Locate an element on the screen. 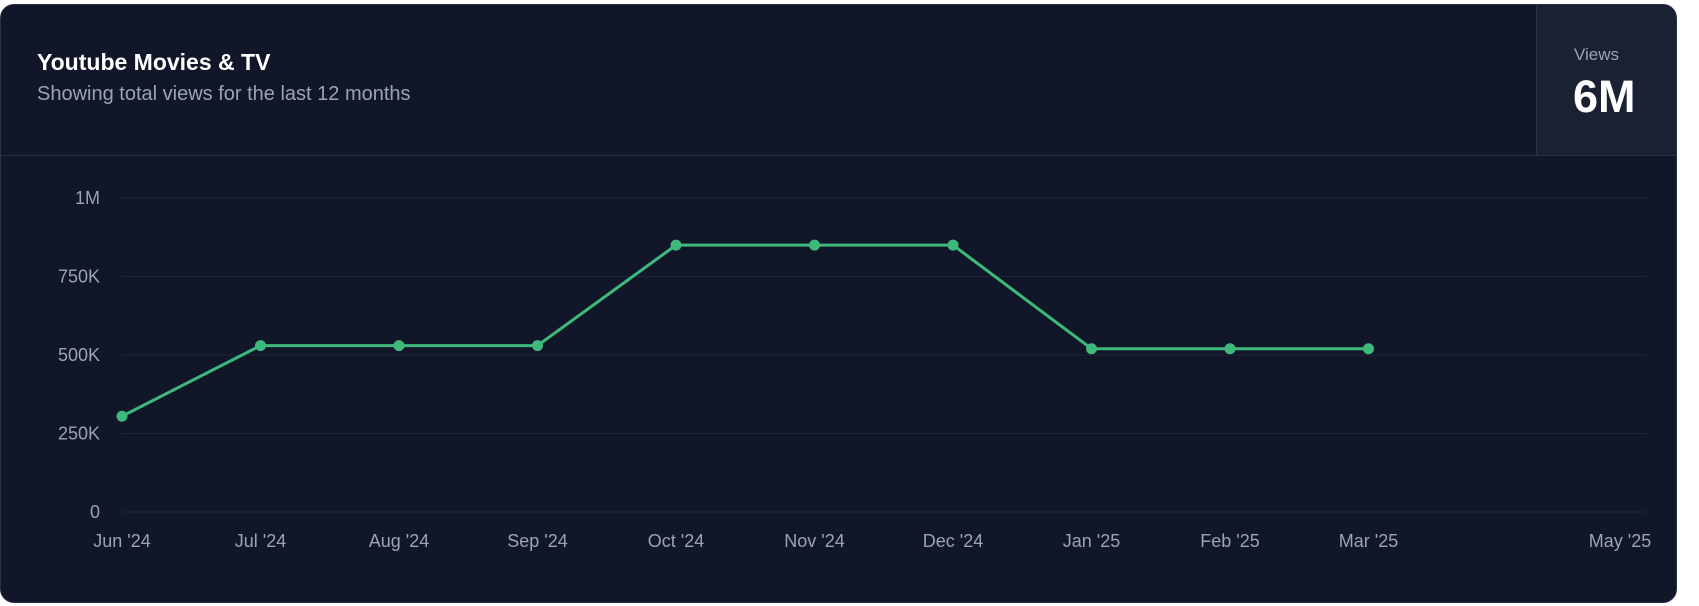 This screenshot has width=1699, height=606. y-tick-label: 0 is located at coordinates (95, 512).